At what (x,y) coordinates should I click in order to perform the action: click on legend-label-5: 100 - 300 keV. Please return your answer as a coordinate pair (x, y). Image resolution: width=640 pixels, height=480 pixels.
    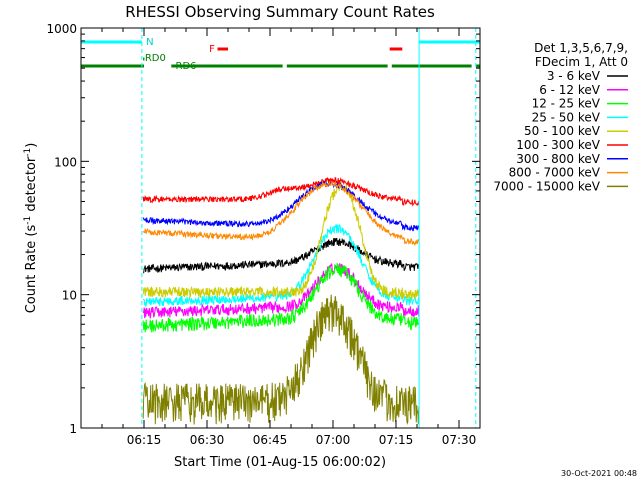
    Looking at the image, I should click on (558, 145).